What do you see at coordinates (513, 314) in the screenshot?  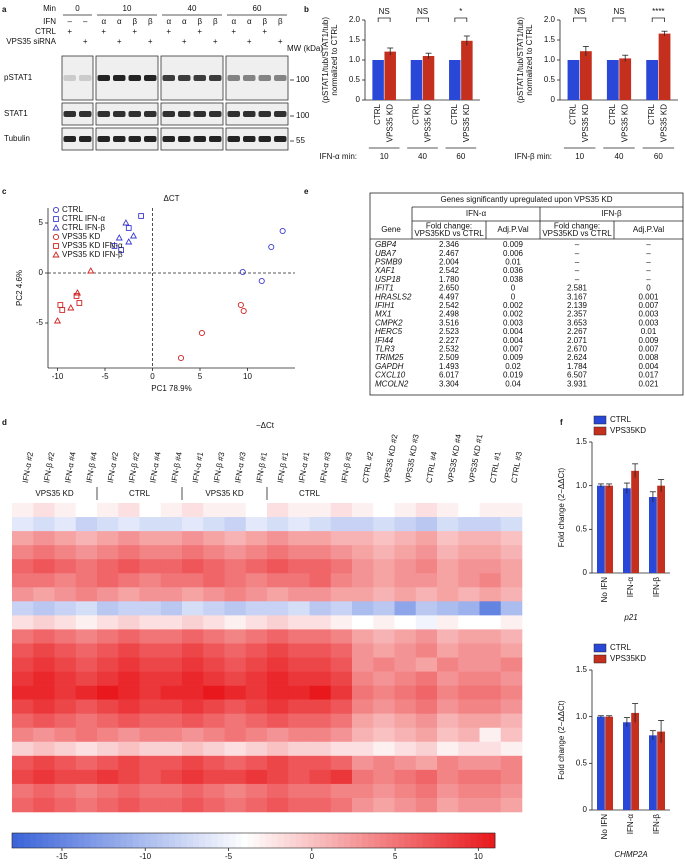 I see `table-cell: 0.002` at bounding box center [513, 314].